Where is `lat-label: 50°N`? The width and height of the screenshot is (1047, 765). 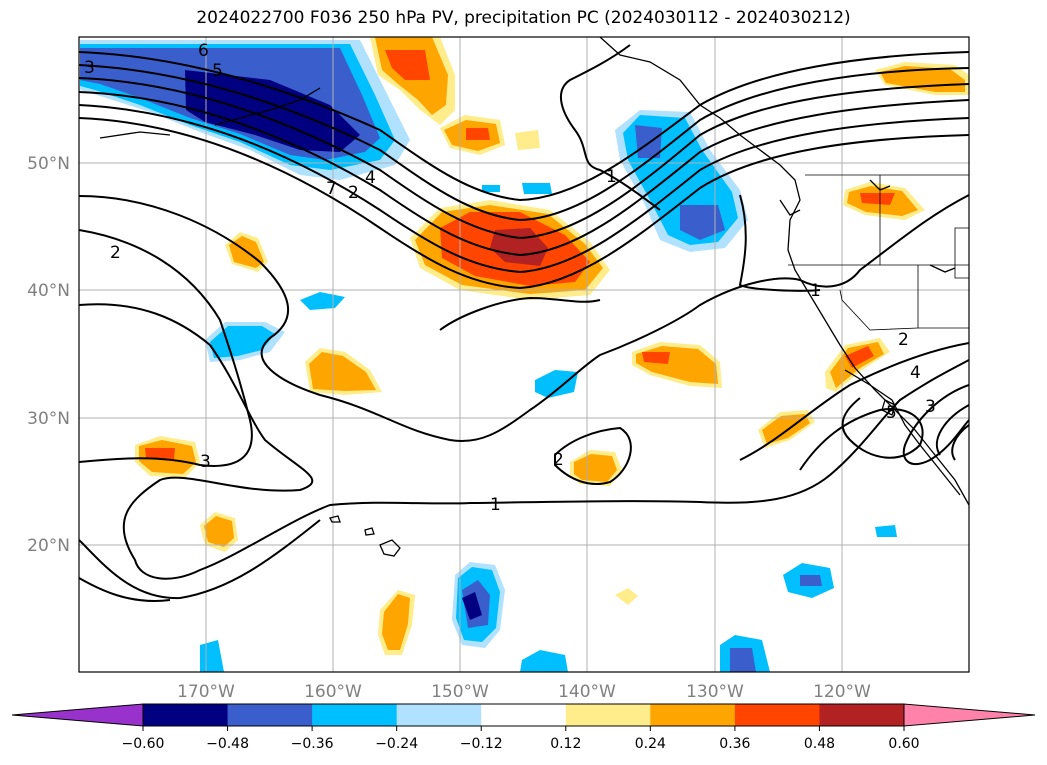 lat-label: 50°N is located at coordinates (48, 164).